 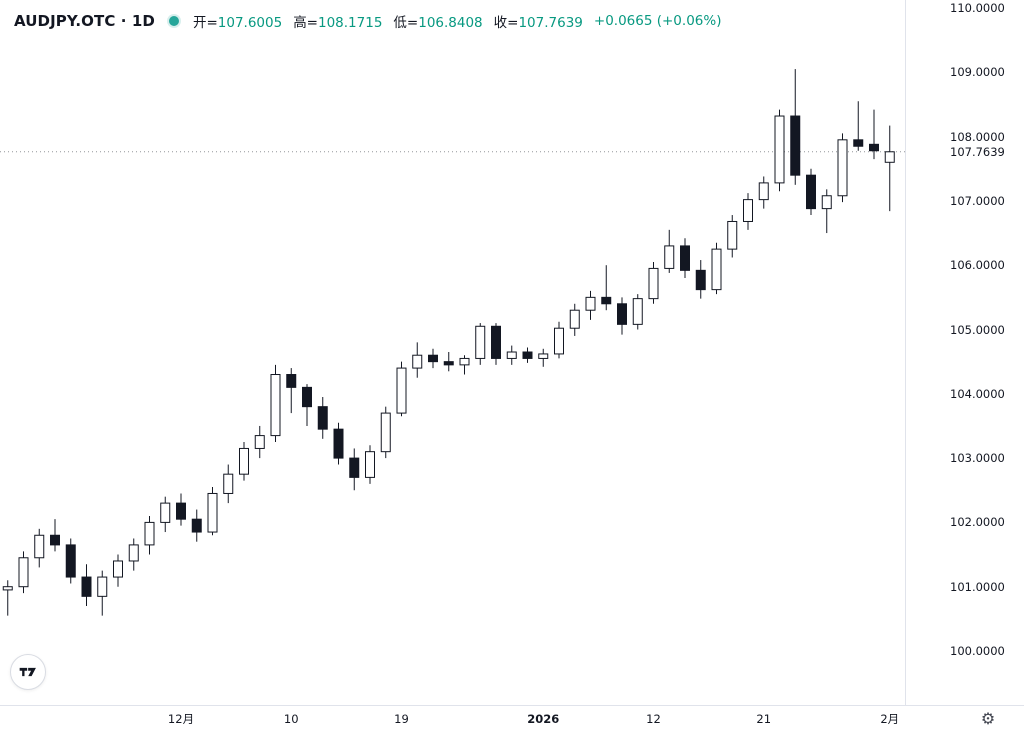 What do you see at coordinates (977, 265) in the screenshot?
I see `price-tick-label: 106.0000` at bounding box center [977, 265].